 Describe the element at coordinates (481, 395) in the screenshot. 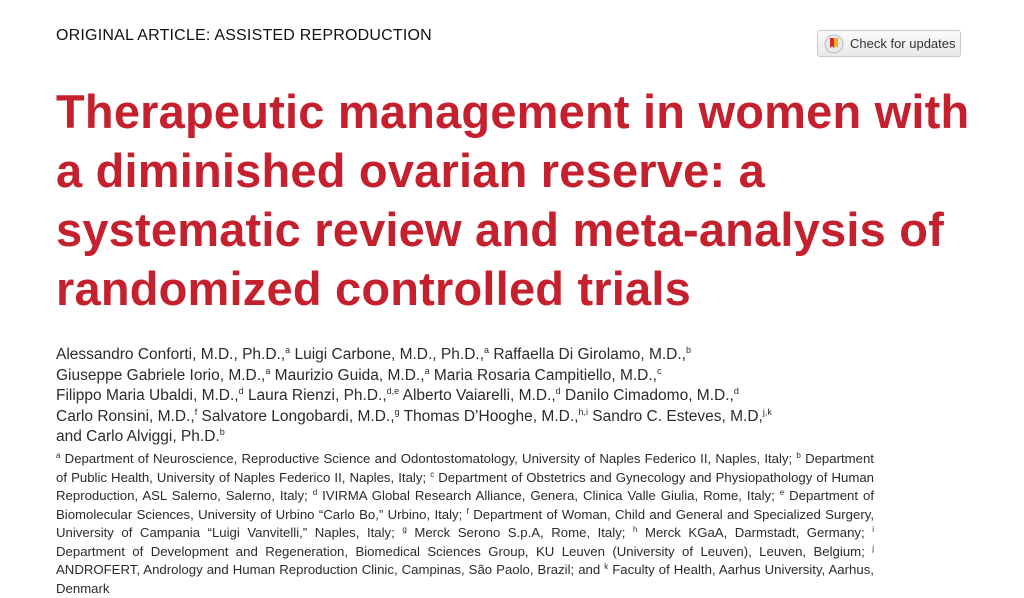

I see `author: Alberto Vaiarelli, M.D.,d` at that location.